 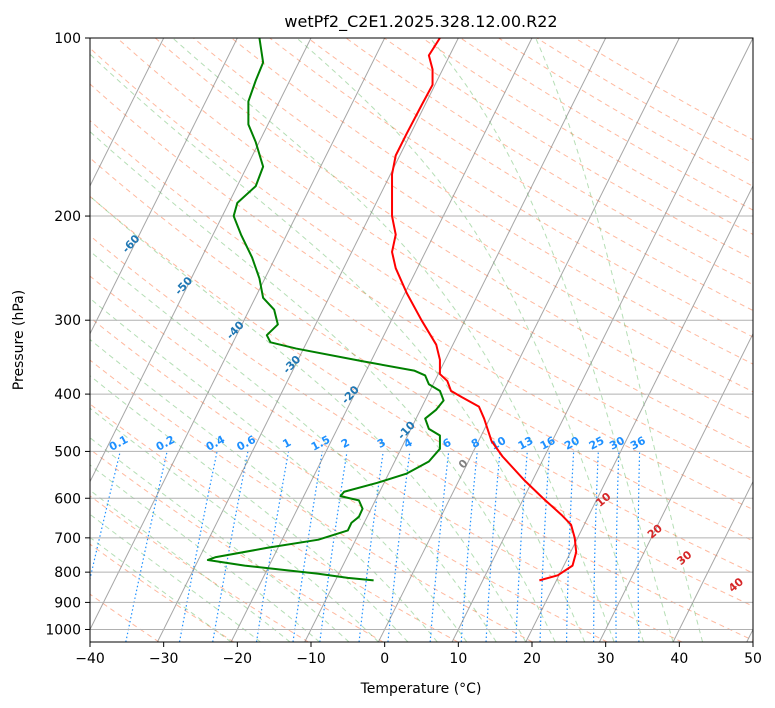 What do you see at coordinates (548, 443) in the screenshot?
I see `mixing-ratio-label: 16` at bounding box center [548, 443].